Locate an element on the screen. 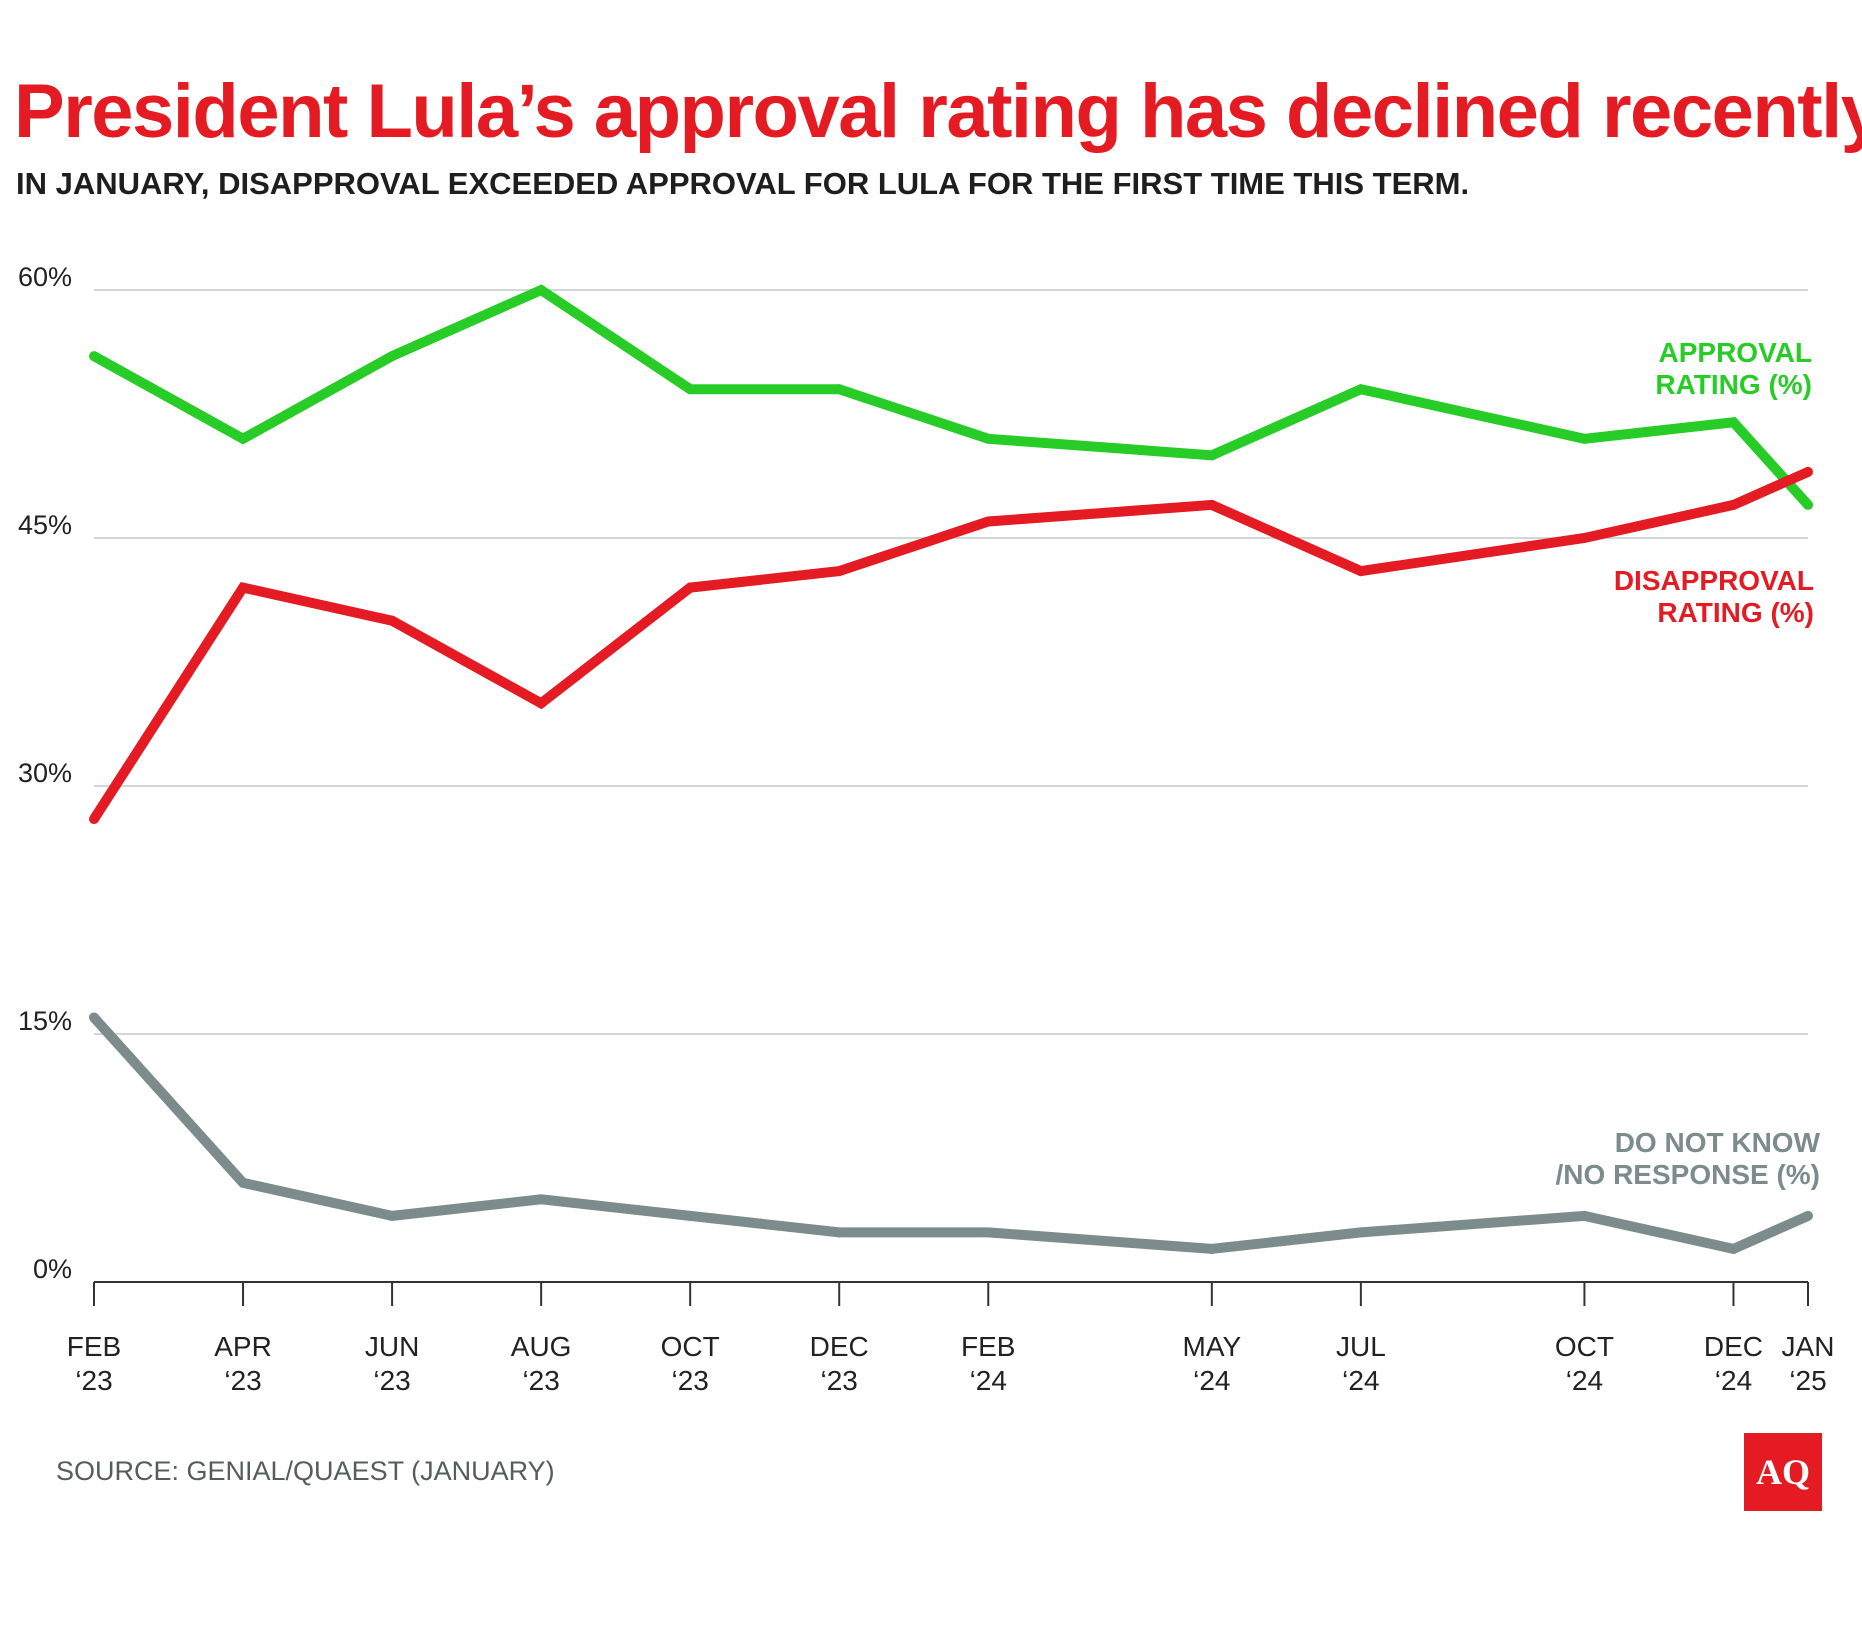 The height and width of the screenshot is (1650, 1862). approval-label: RATING (%) is located at coordinates (1733, 384).